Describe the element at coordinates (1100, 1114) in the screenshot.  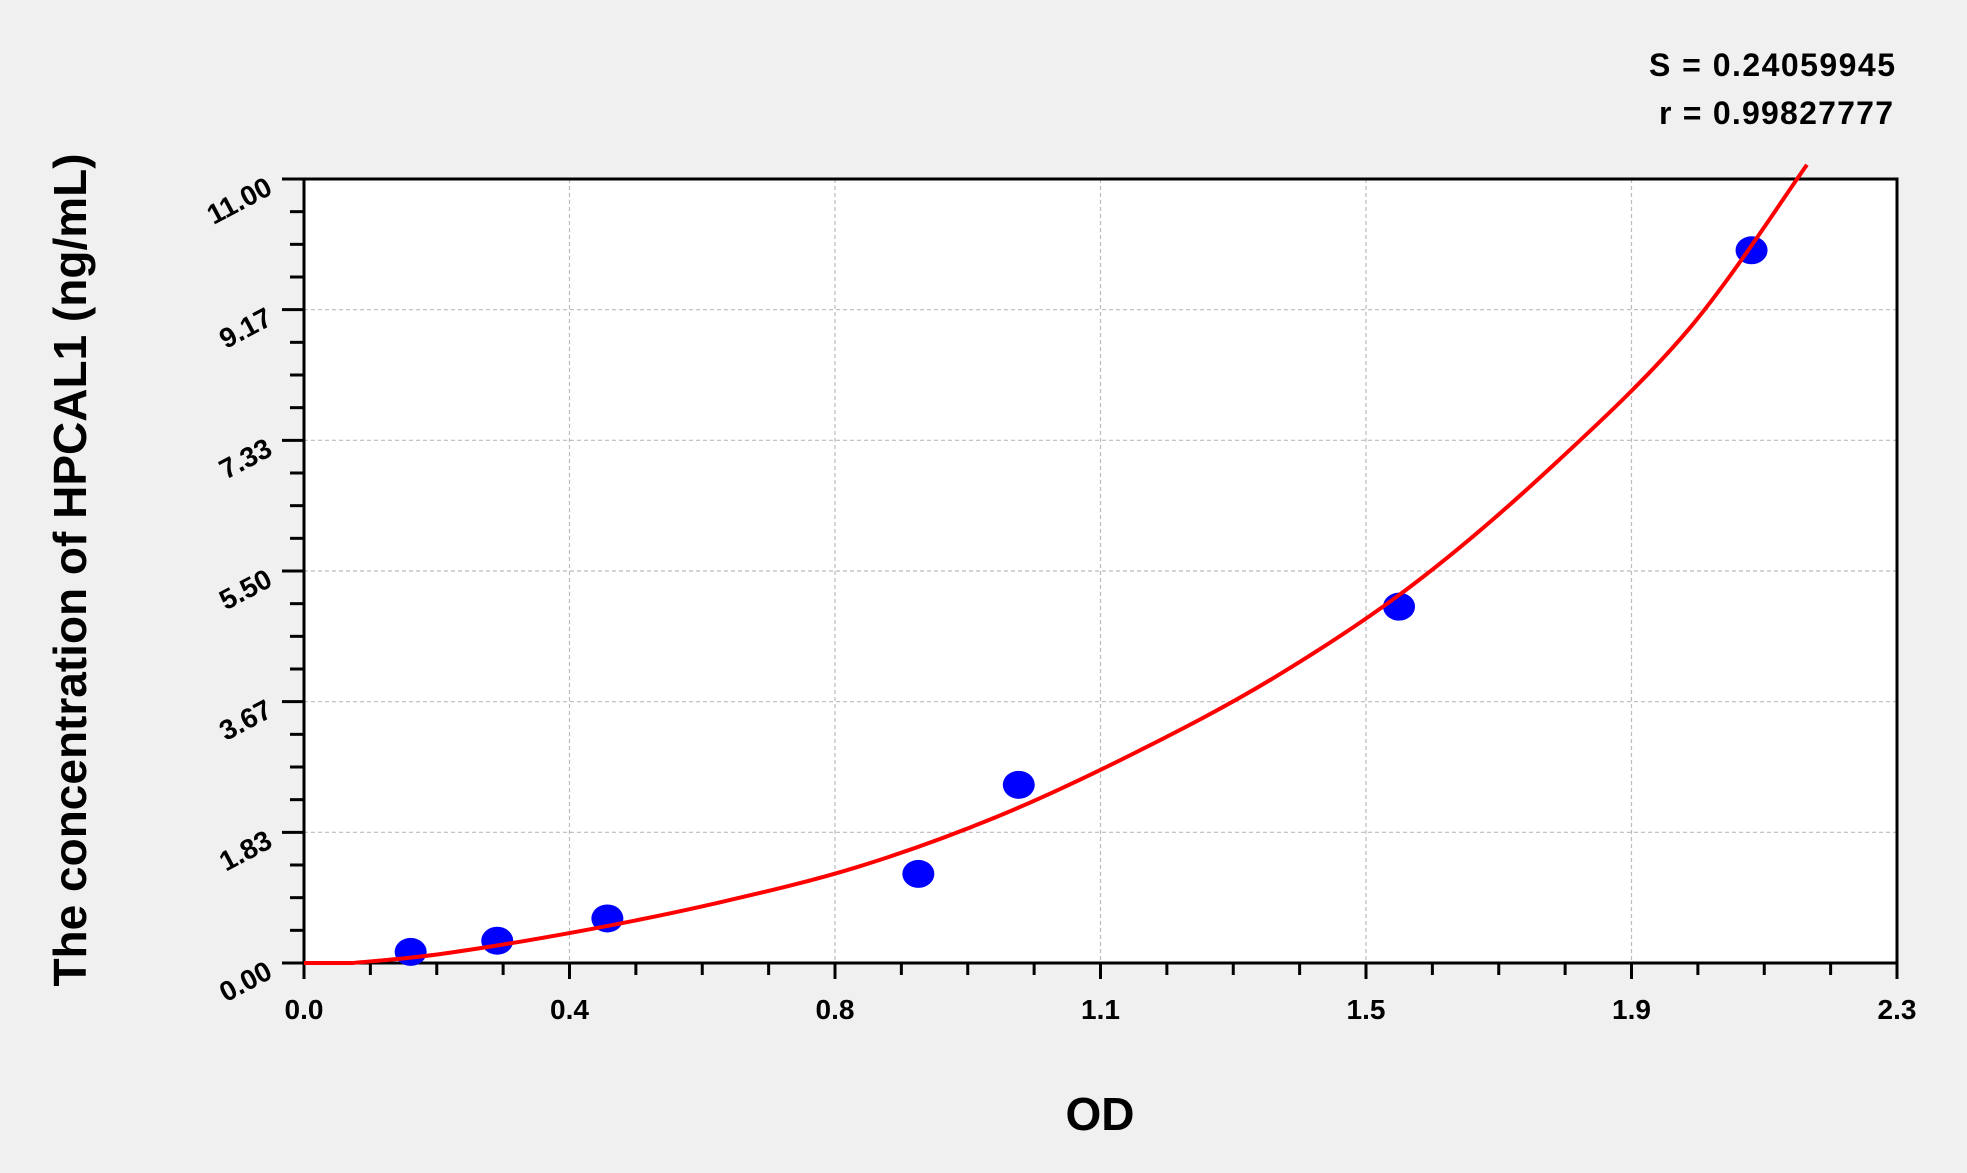
I see `x-axis-title: OD` at that location.